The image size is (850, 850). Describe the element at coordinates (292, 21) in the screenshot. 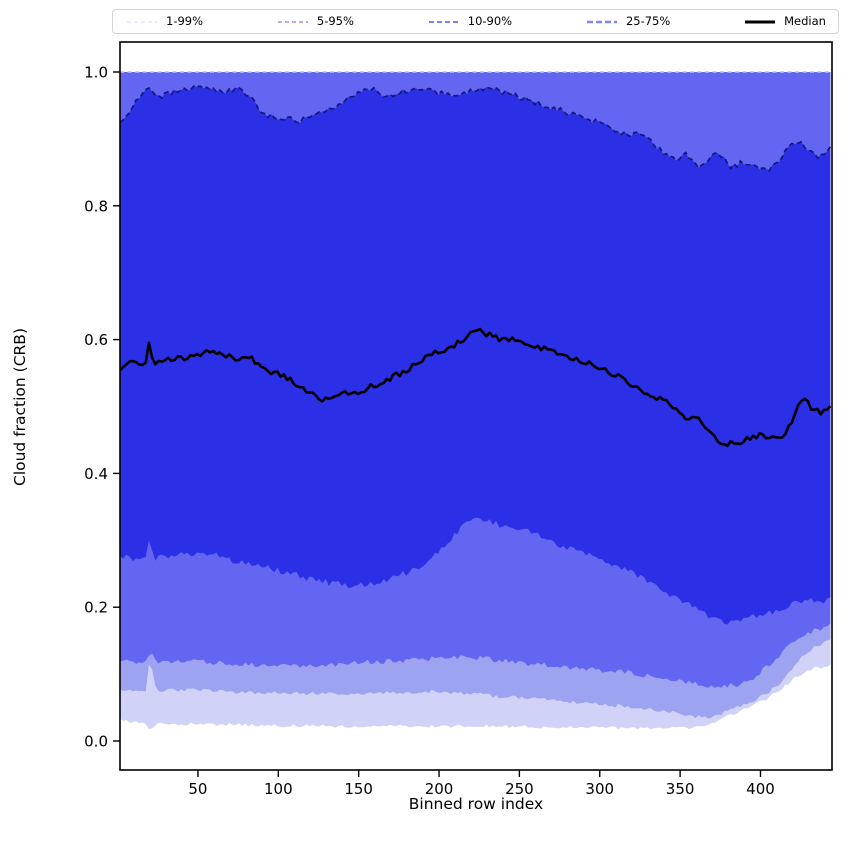

I see `legend-sample-5-95-icon` at that location.